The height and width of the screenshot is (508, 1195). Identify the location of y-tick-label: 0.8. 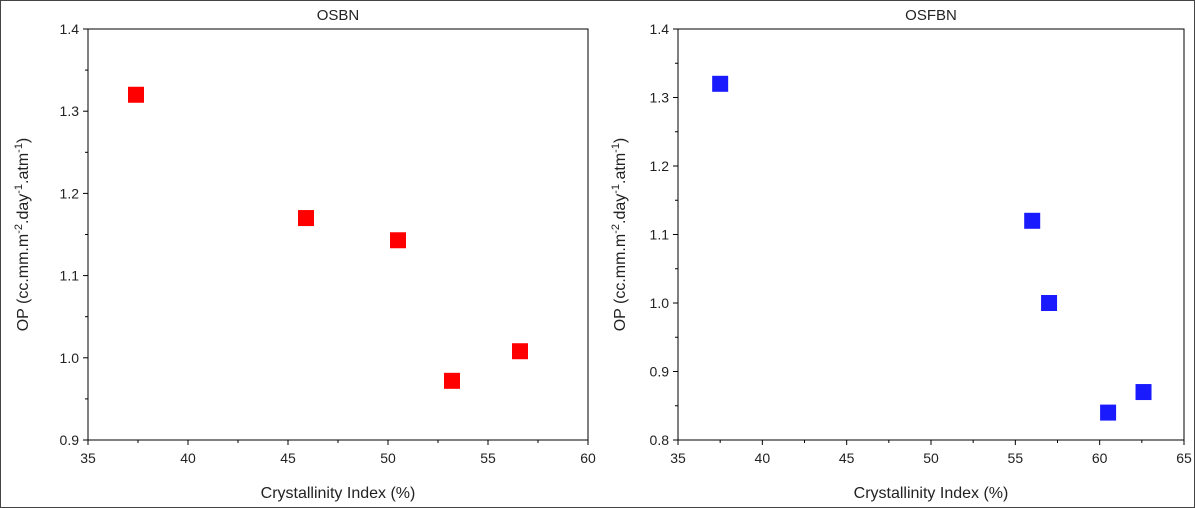
(660, 440).